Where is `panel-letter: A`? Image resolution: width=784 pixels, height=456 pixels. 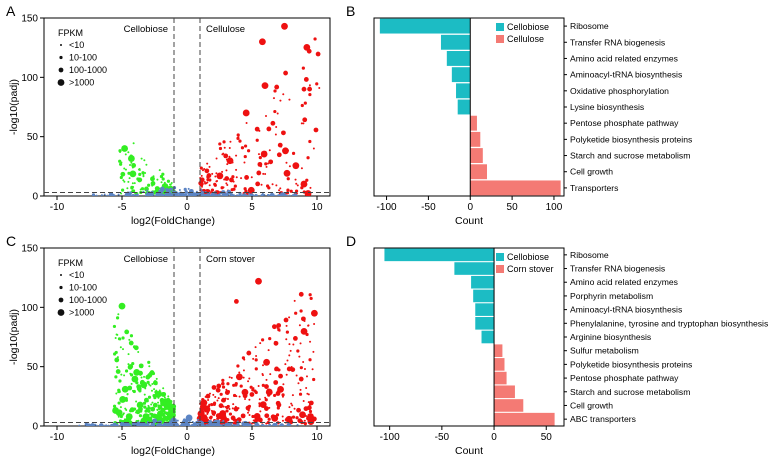
panel-letter: A is located at coordinates (11, 11).